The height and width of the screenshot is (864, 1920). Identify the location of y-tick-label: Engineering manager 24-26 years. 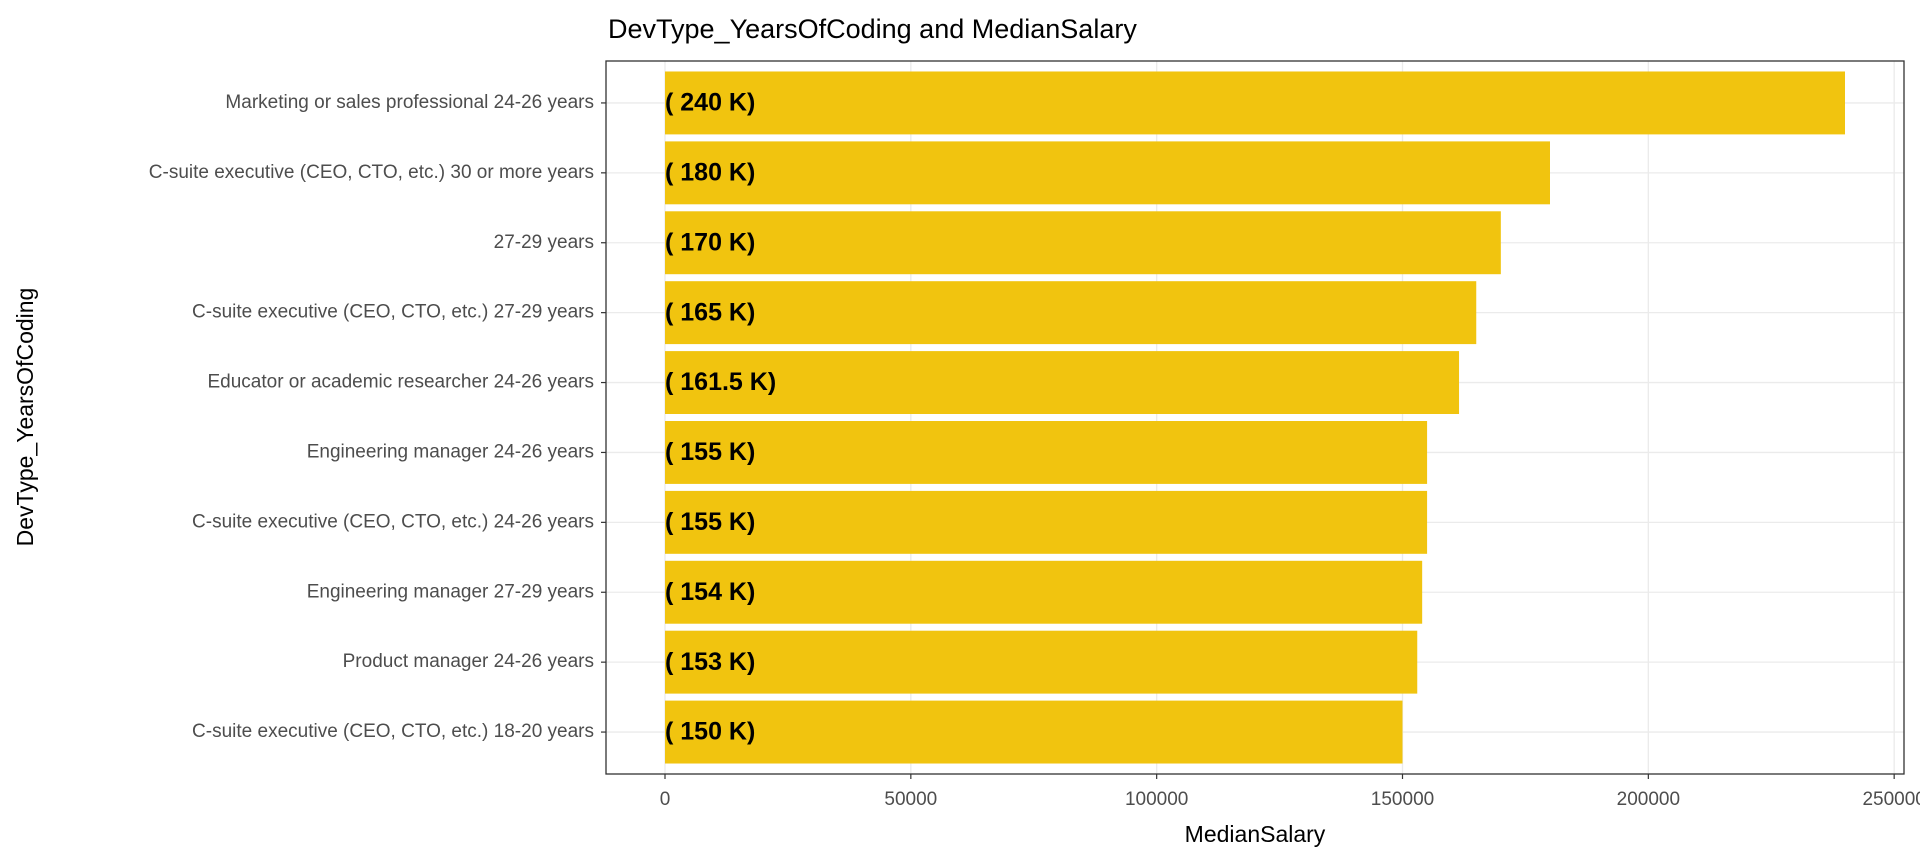
(450, 451).